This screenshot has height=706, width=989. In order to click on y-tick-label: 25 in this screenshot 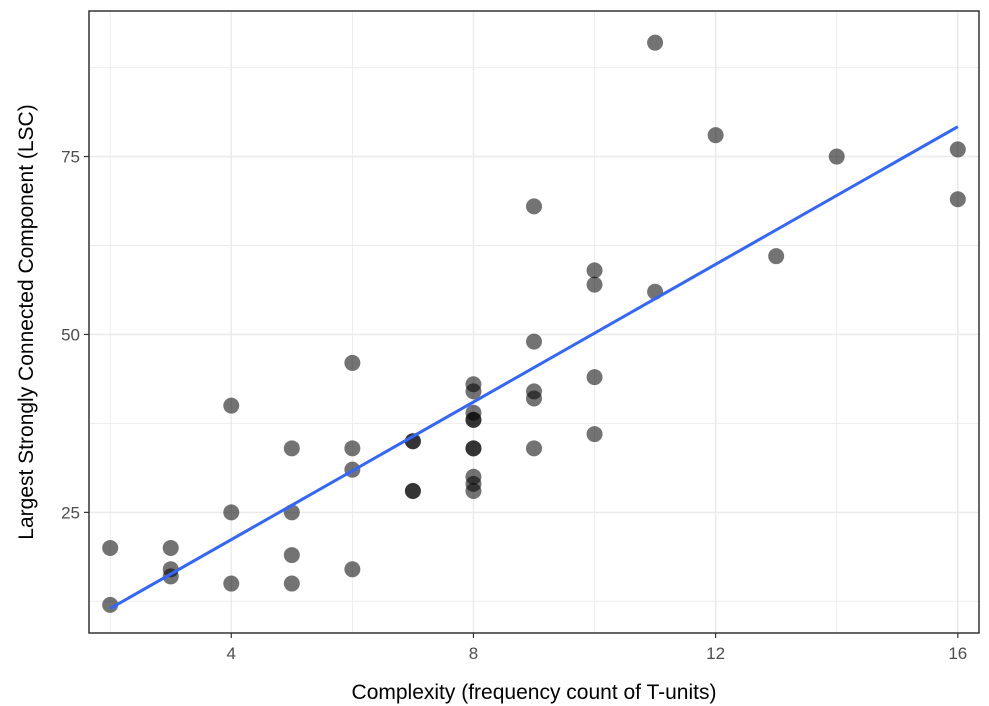, I will do `click(70, 512)`.